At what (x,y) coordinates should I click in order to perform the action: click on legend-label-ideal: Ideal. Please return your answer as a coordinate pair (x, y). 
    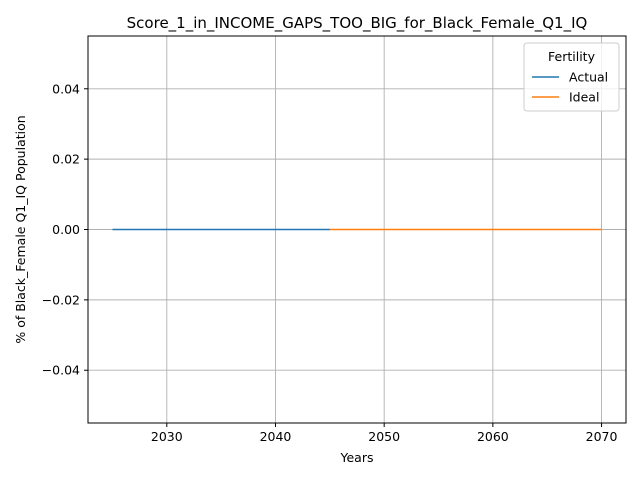
    Looking at the image, I should click on (584, 97).